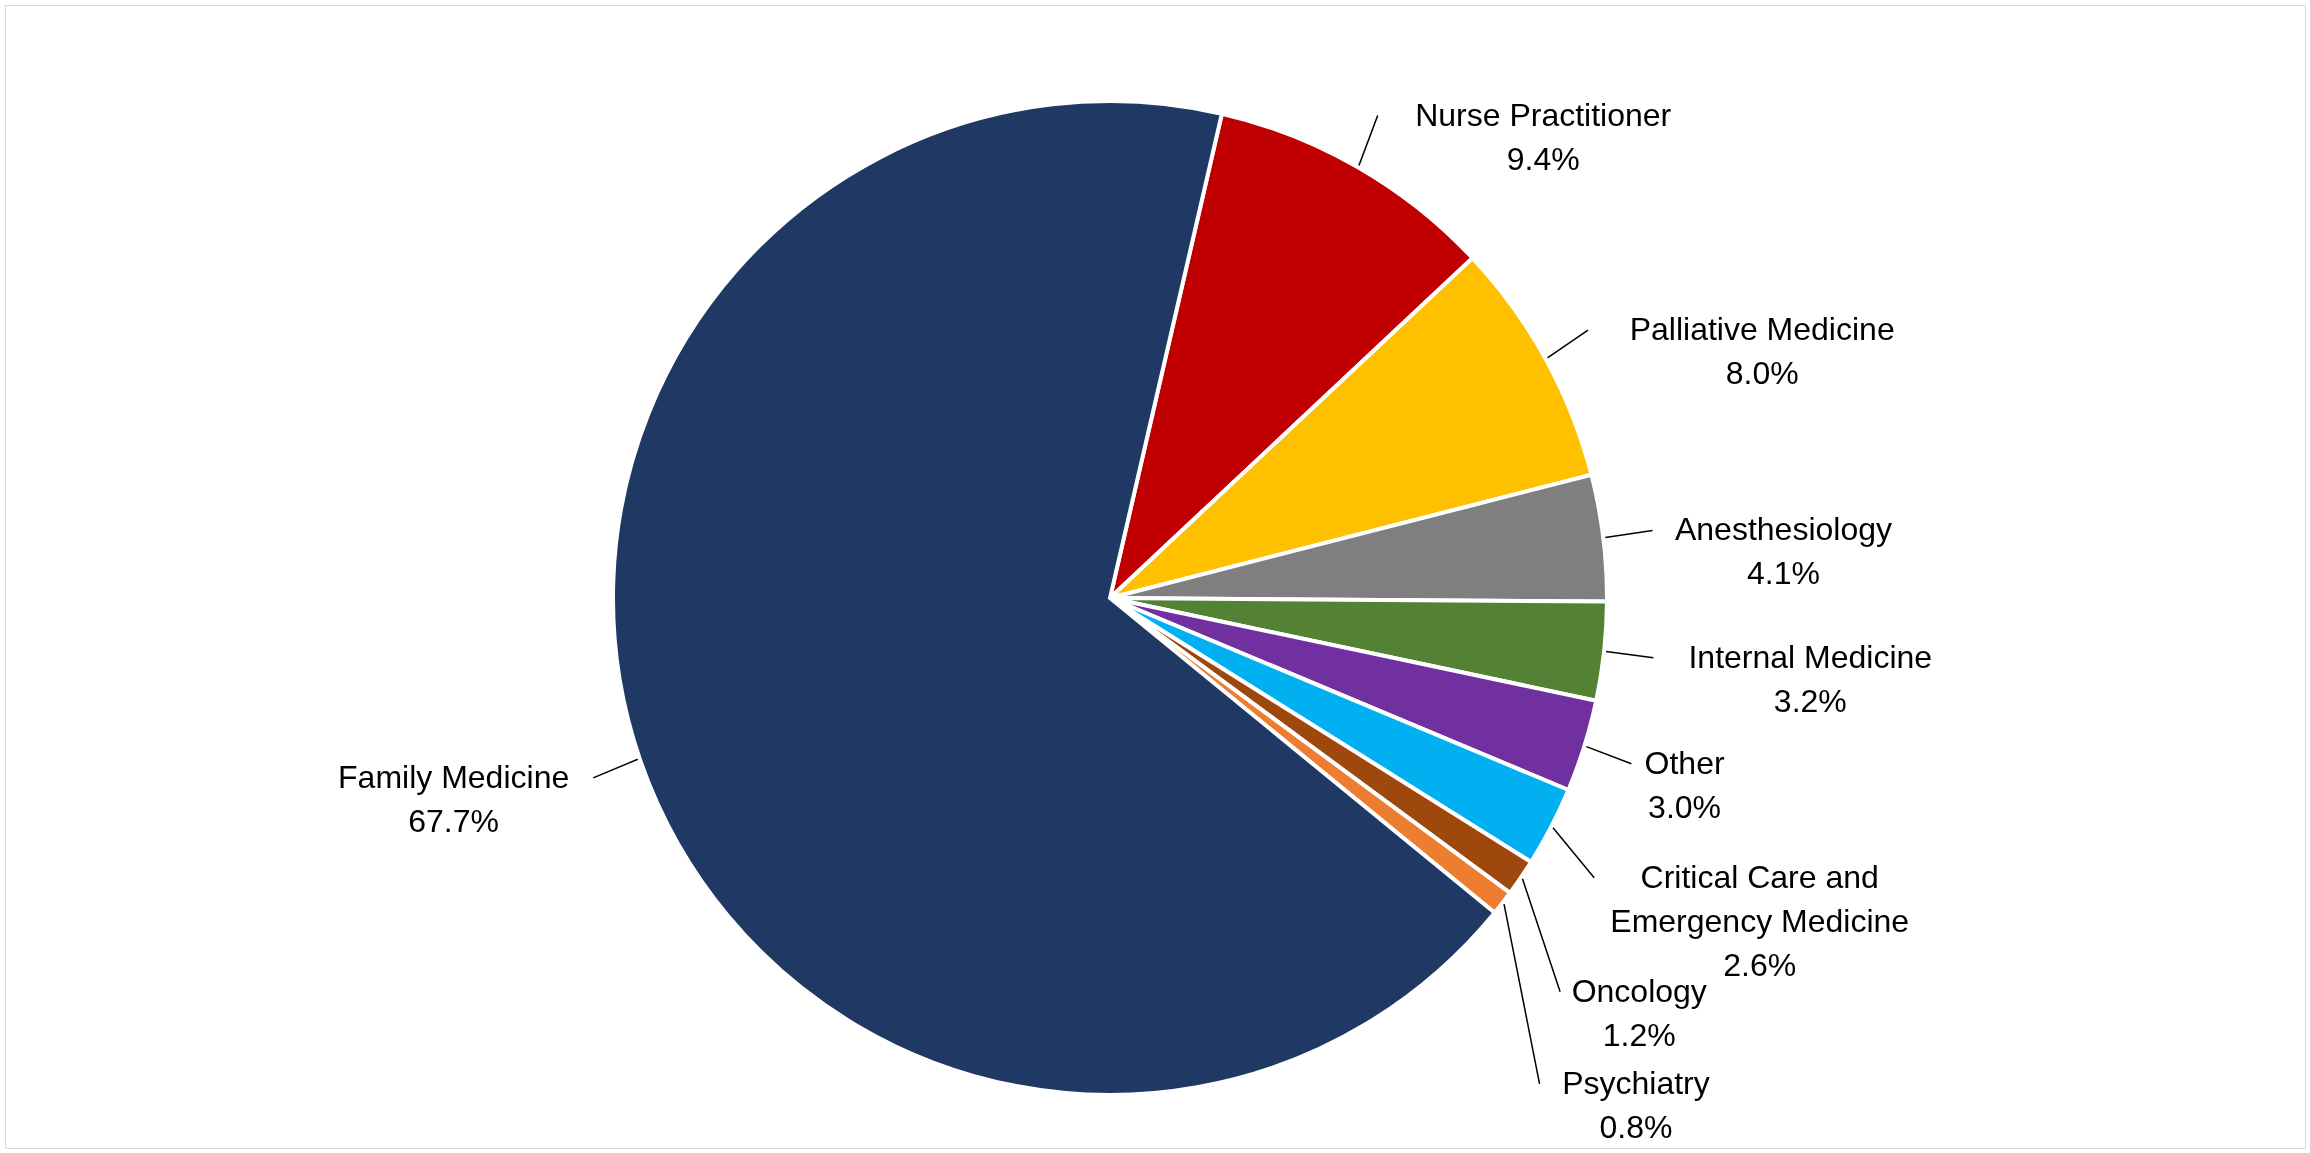 The image size is (2310, 1153). What do you see at coordinates (1783, 573) in the screenshot?
I see `data-label: 4.1%` at bounding box center [1783, 573].